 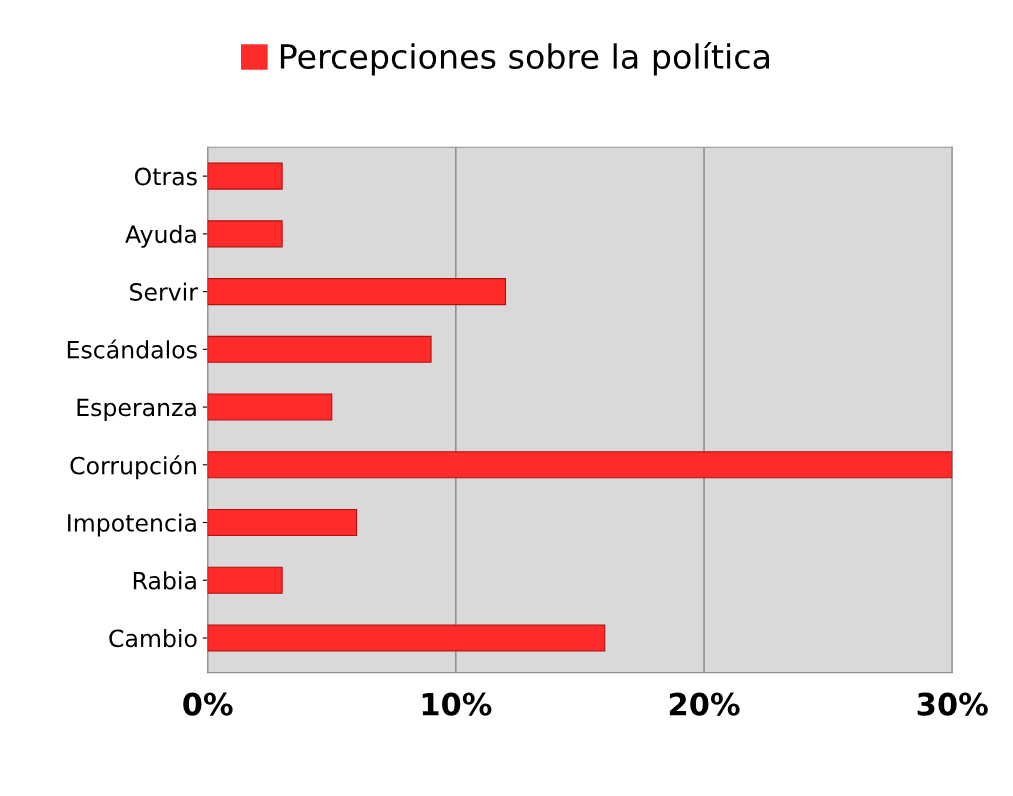 I want to click on y-tick-label: Escándalos, so click(x=132, y=349).